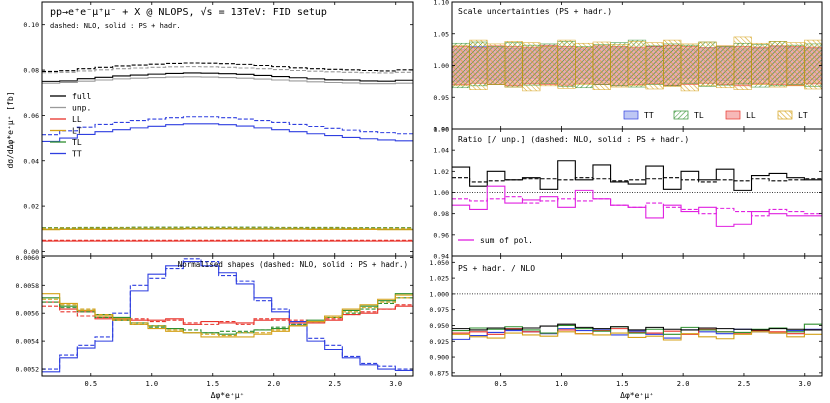  I want to click on psnlo-ytick-label: 1.025, so click(439, 279).